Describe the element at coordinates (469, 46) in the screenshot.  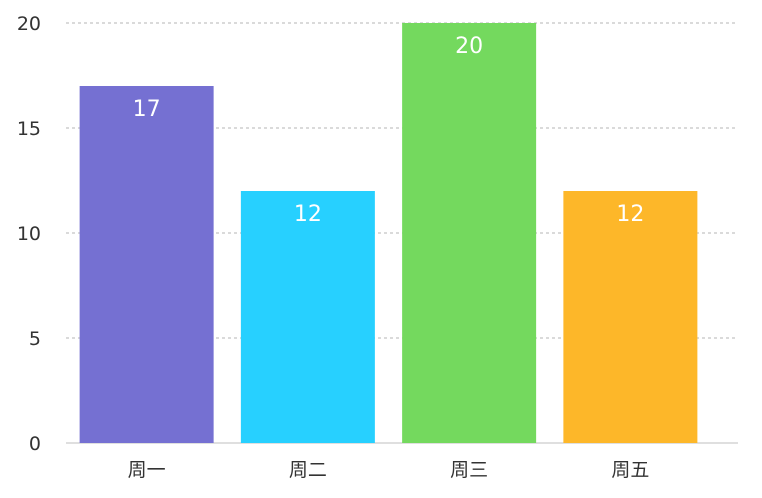
I see `data-label: 20` at that location.